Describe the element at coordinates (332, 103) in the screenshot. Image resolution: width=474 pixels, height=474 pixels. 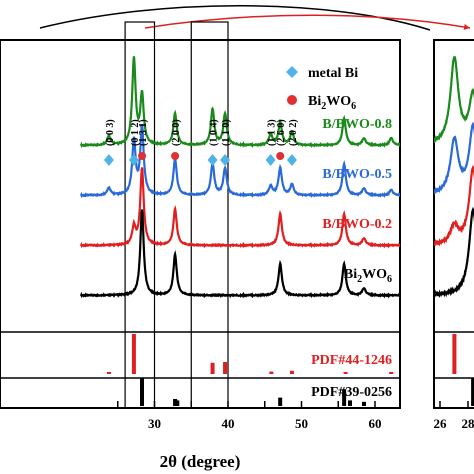
I see `legend-label-2: Bi2WO6` at that location.